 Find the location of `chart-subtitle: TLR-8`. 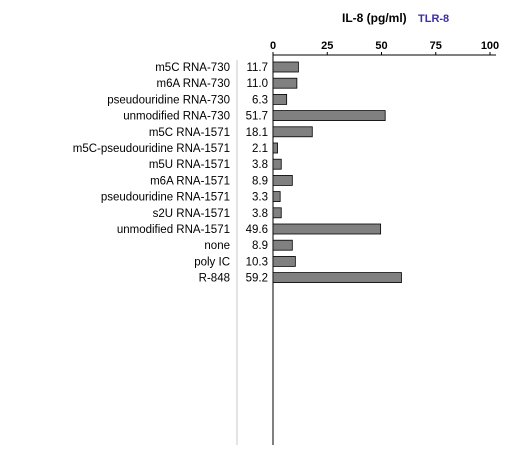

chart-subtitle: TLR-8 is located at coordinates (433, 19).